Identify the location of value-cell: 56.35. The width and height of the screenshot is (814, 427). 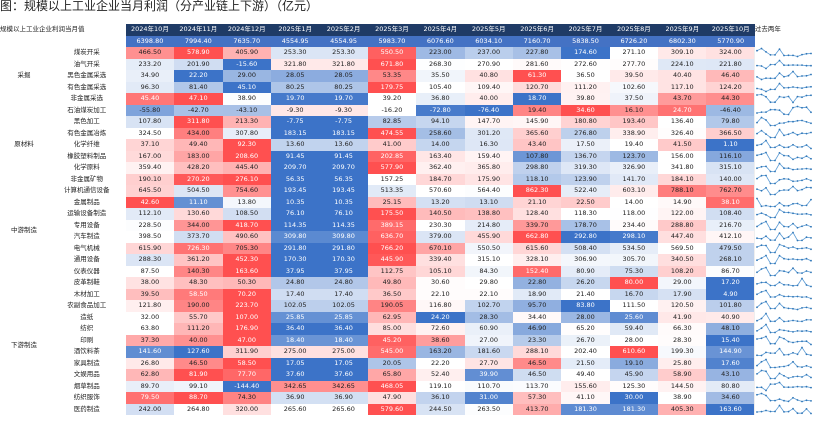
(295, 179).